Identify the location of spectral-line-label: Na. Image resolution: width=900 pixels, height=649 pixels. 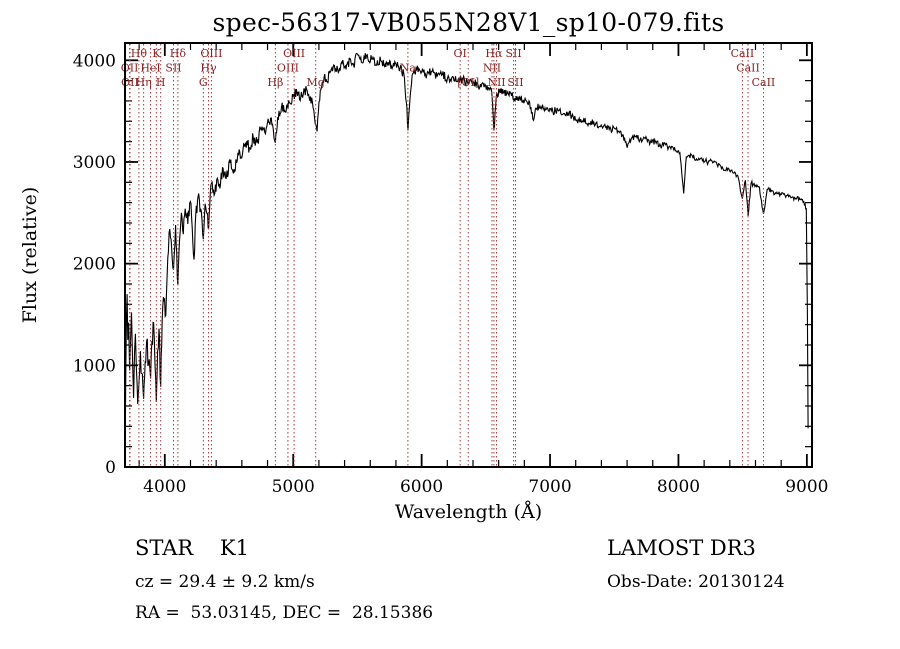
(408, 68).